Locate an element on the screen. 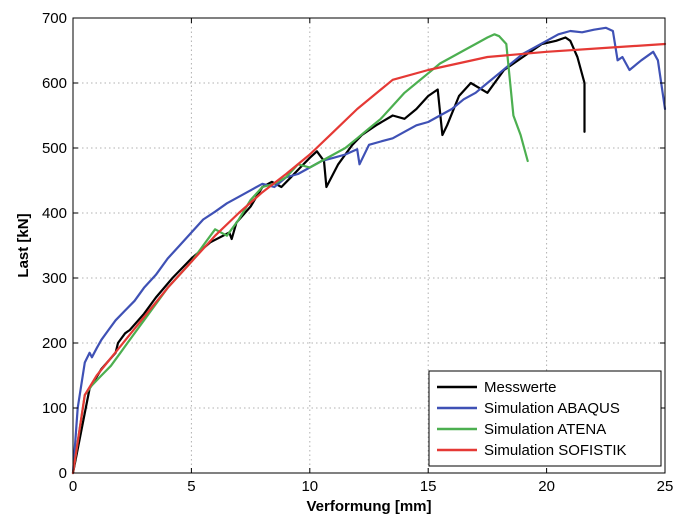 The image size is (690, 516). y-tick-label: 400 is located at coordinates (54, 213).